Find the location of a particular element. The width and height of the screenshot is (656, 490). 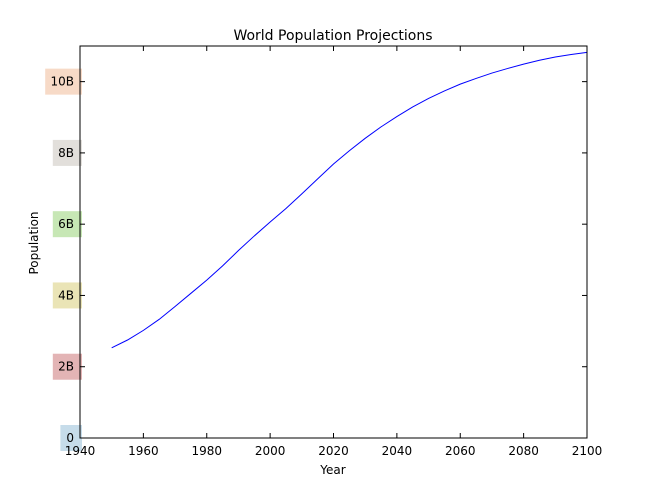

y-tick-label: 10B is located at coordinates (62, 82).